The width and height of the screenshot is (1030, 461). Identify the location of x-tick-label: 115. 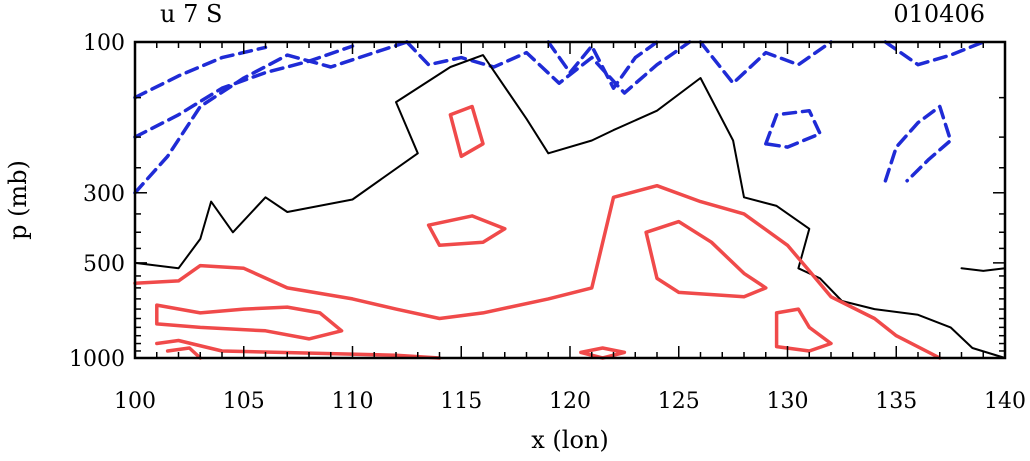
(461, 401).